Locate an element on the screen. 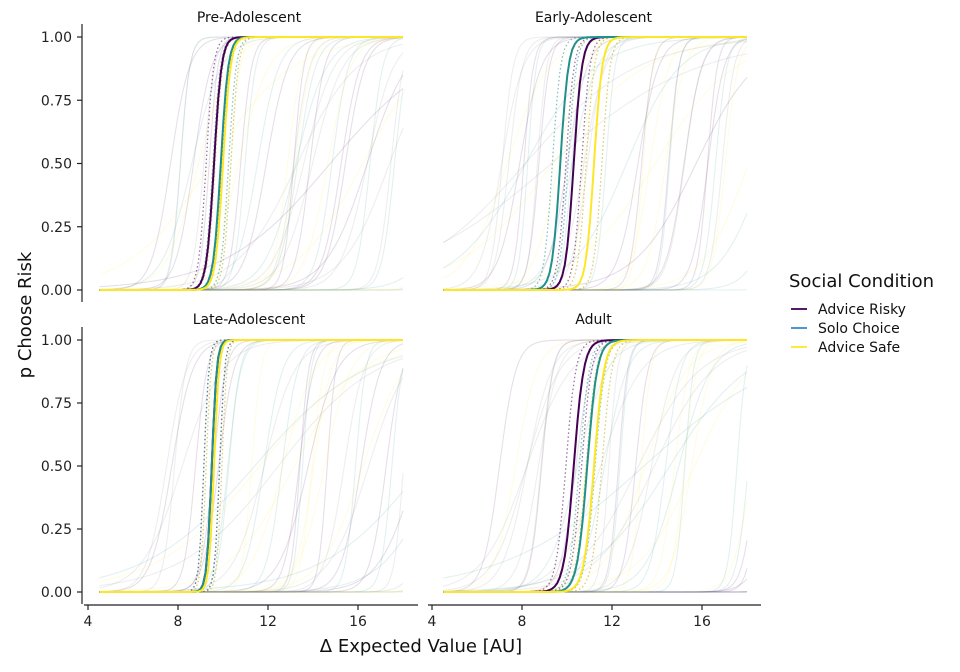 Image resolution: width=960 pixels, height=672 pixels. y-tick-label: 0.50 is located at coordinates (56, 165).